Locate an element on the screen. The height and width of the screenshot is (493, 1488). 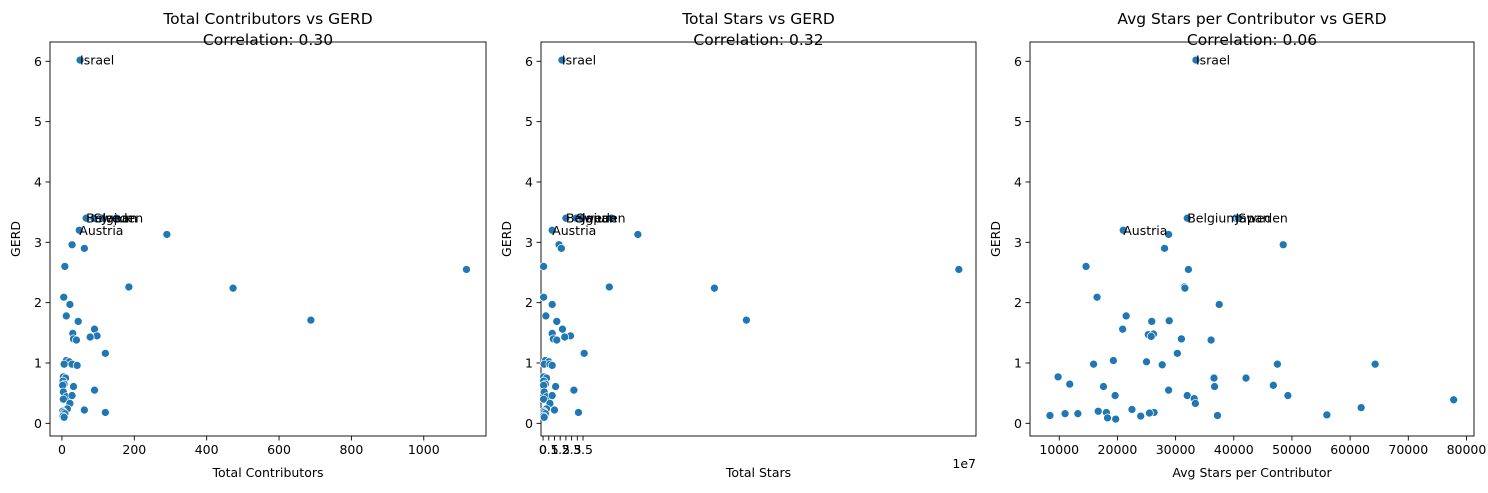
x-tick-label: 200 is located at coordinates (134, 449).